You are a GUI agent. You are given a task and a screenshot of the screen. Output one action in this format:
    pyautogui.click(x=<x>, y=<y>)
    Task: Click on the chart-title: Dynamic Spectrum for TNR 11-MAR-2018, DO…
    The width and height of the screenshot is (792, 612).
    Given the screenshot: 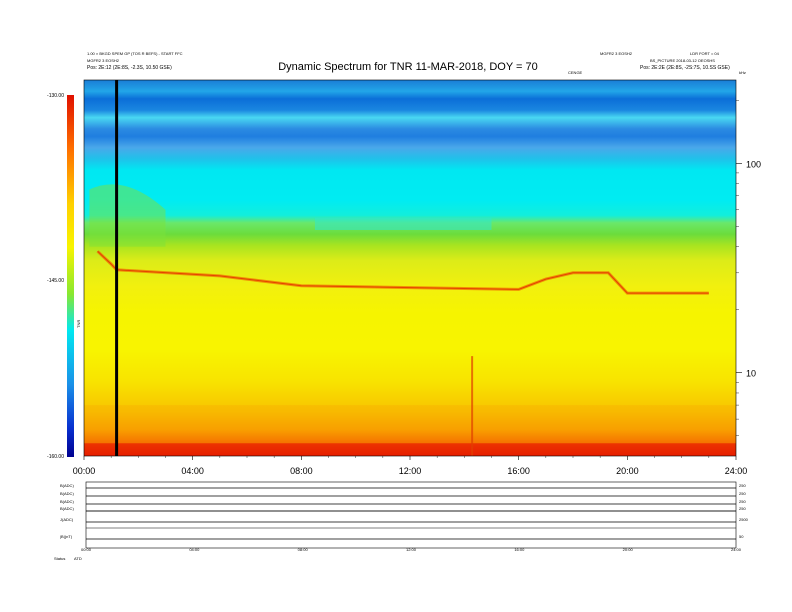 What is the action you would take?
    pyautogui.click(x=408, y=67)
    